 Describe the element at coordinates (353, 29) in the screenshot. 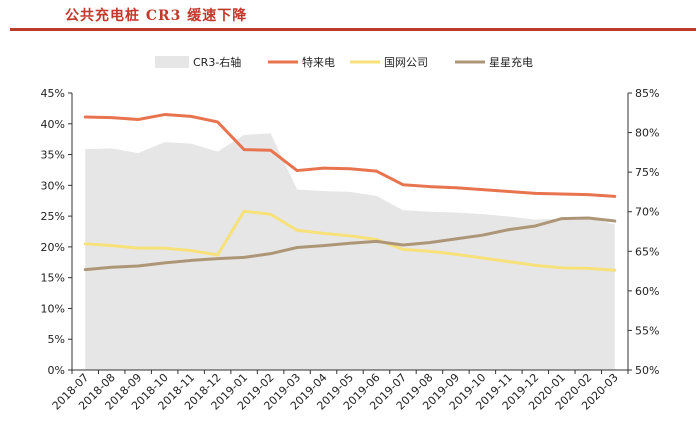

I see `title-divider` at that location.